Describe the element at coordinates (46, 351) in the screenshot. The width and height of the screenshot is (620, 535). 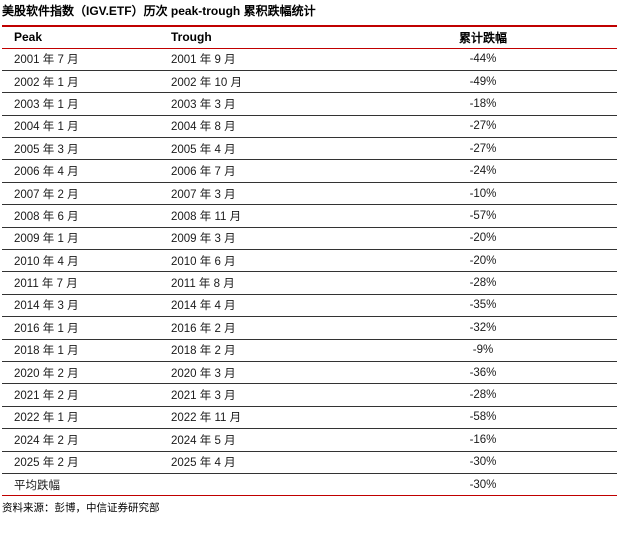
I see `peak-cell: 2018 年 1 月` at that location.